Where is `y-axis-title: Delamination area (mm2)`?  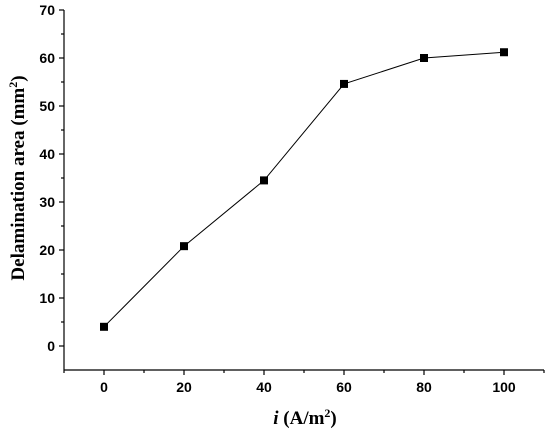
y-axis-title: Delamination area (mm2) is located at coordinates (17, 177).